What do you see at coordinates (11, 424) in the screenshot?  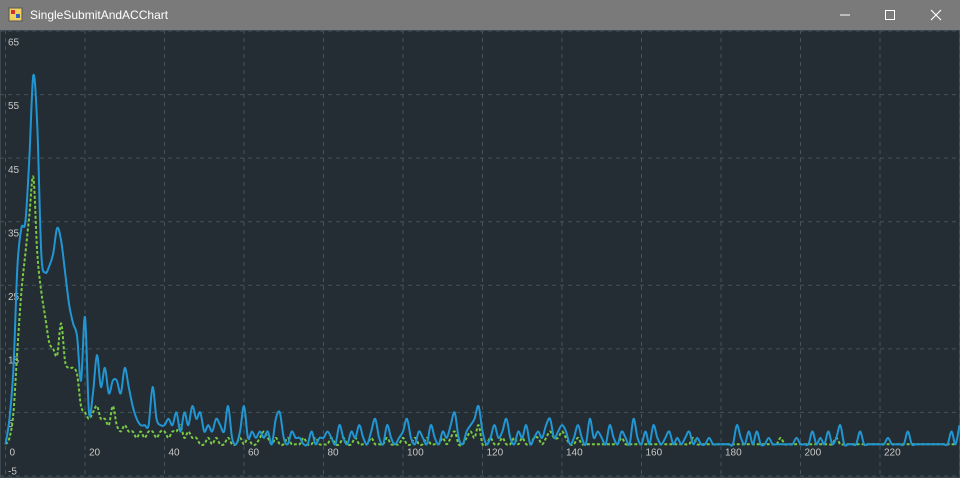 I see `y-tick-label: 5` at bounding box center [11, 424].